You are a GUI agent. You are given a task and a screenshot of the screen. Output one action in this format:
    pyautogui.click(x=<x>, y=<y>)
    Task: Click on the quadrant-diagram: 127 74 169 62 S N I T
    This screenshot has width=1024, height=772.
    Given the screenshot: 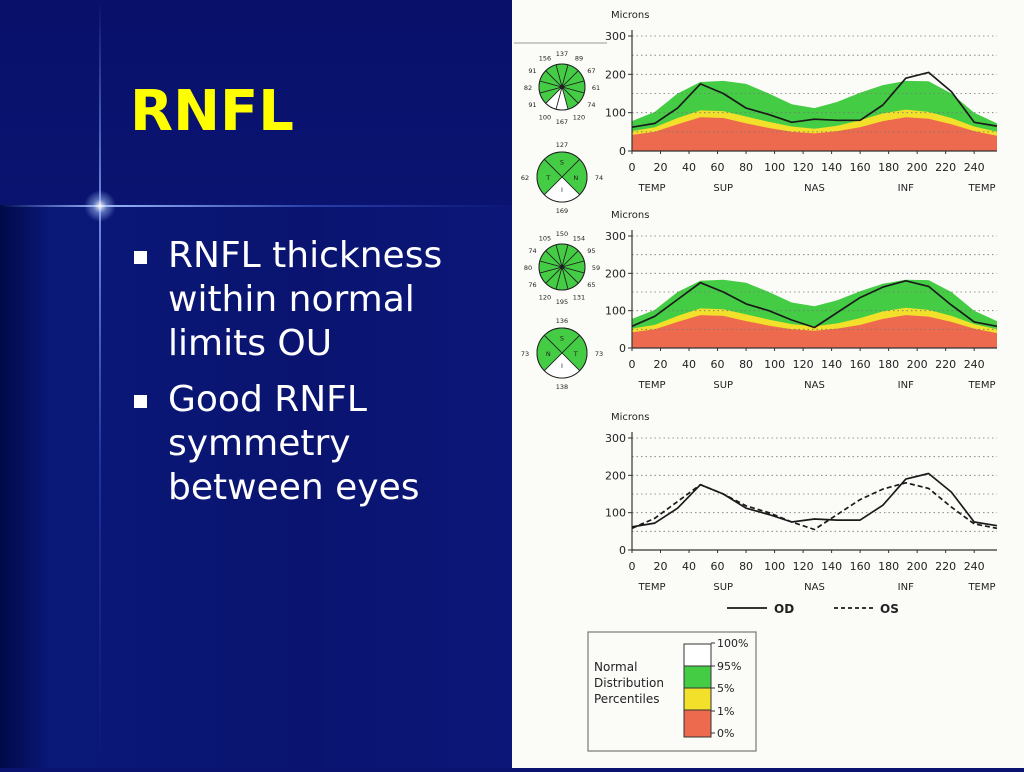 What is the action you would take?
    pyautogui.click(x=562, y=178)
    